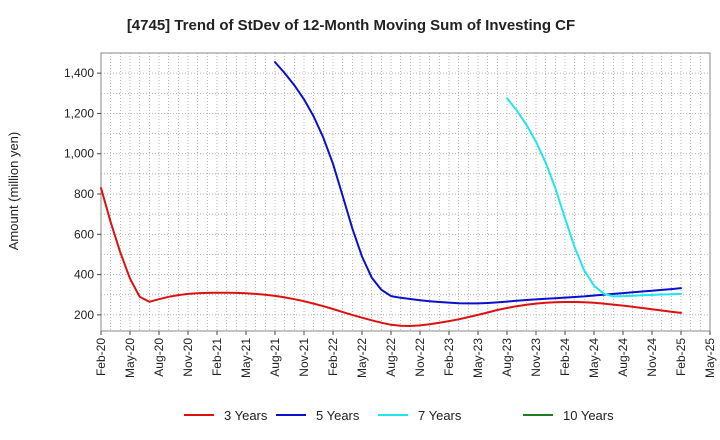  I want to click on y-tick-label: 800, so click(84, 194).